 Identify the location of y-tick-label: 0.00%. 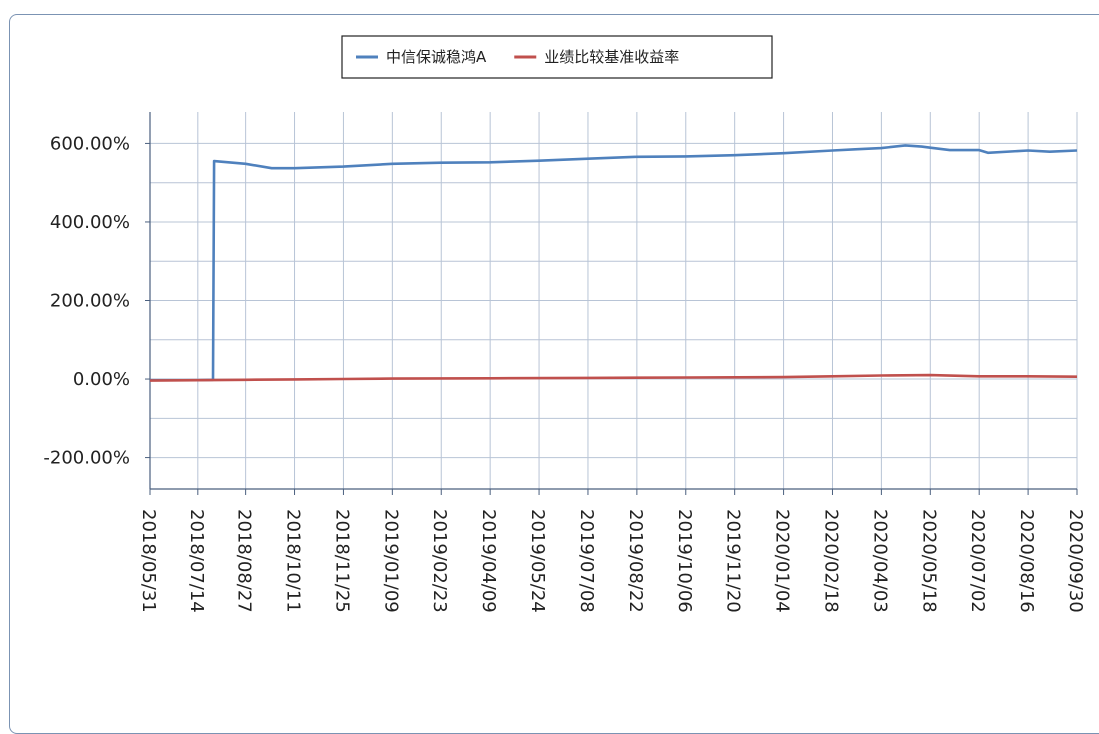
(101, 379).